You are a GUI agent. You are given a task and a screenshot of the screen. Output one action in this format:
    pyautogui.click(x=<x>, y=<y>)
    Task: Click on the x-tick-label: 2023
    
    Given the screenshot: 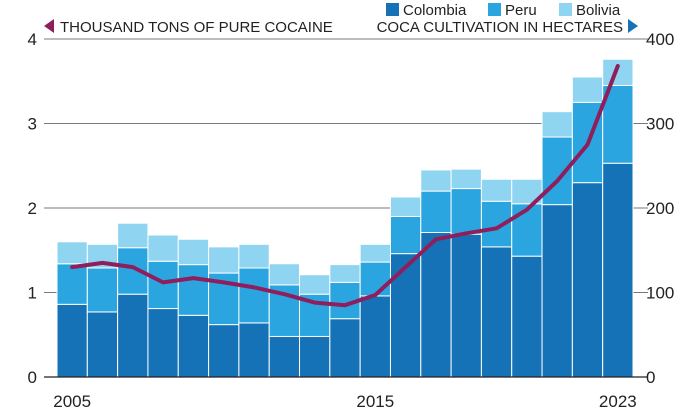 What is the action you would take?
    pyautogui.click(x=618, y=400)
    